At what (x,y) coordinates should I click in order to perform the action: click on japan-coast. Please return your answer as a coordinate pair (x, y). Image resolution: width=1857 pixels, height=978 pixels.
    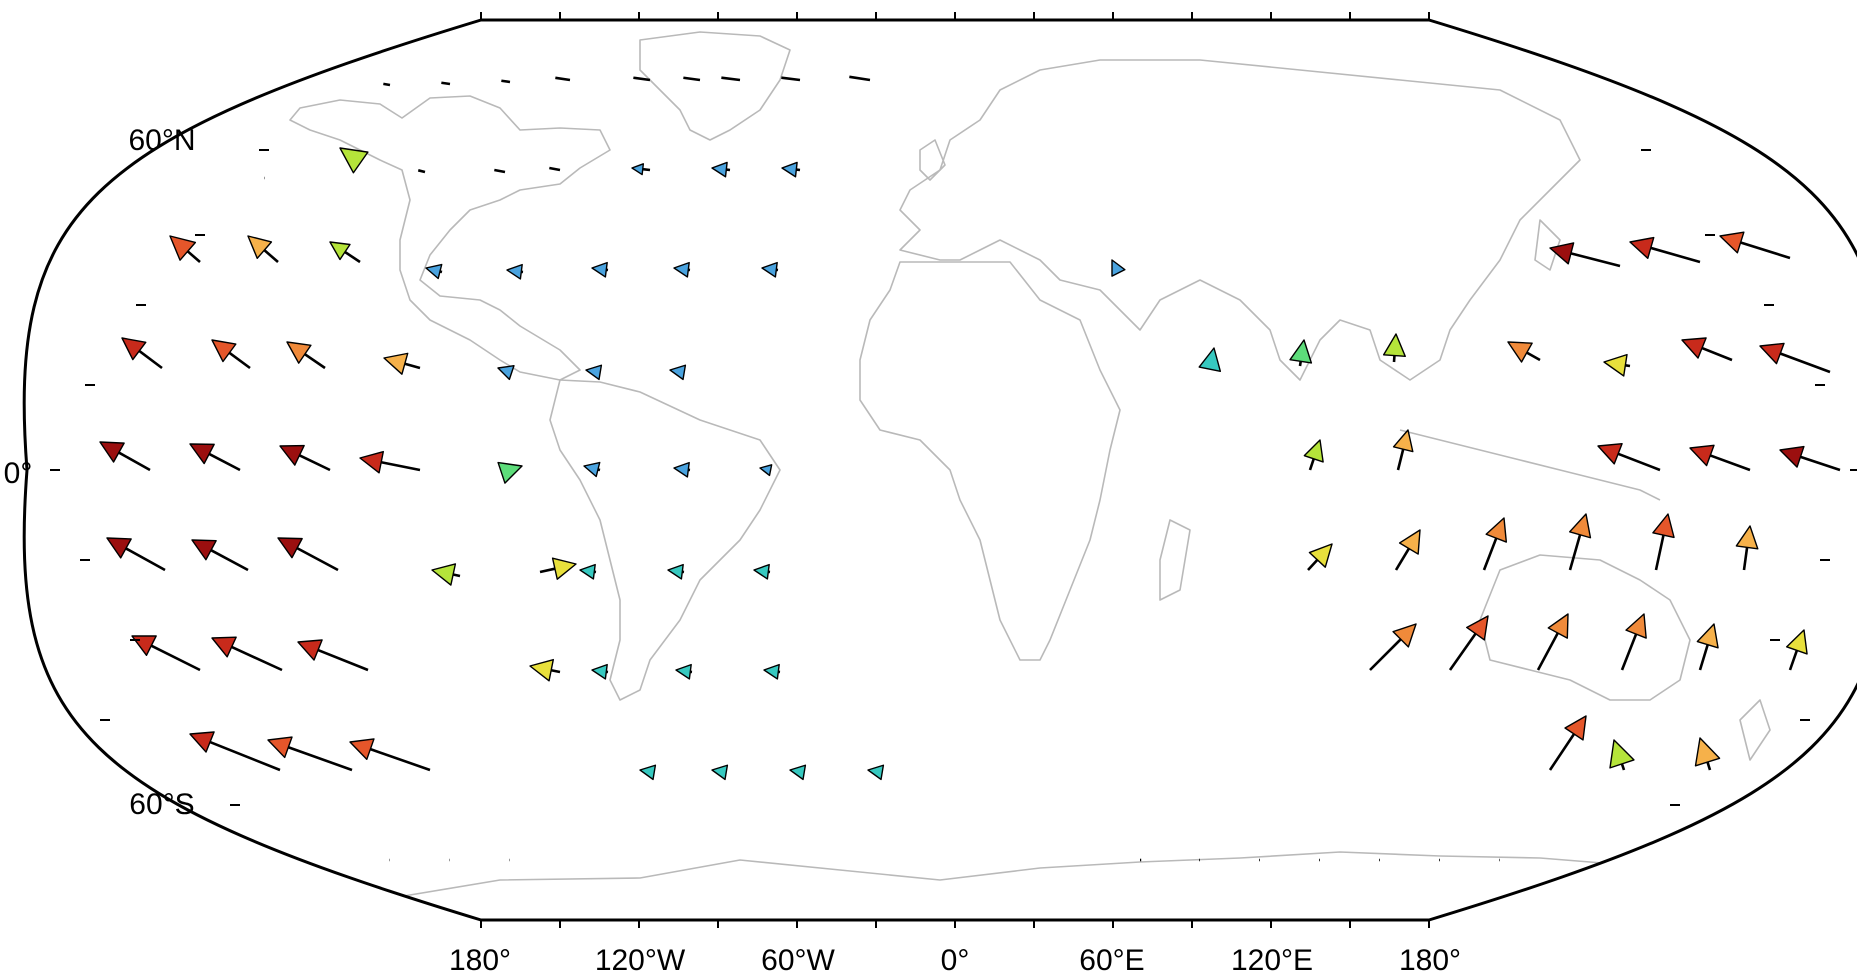
    Looking at the image, I should click on (1547, 245).